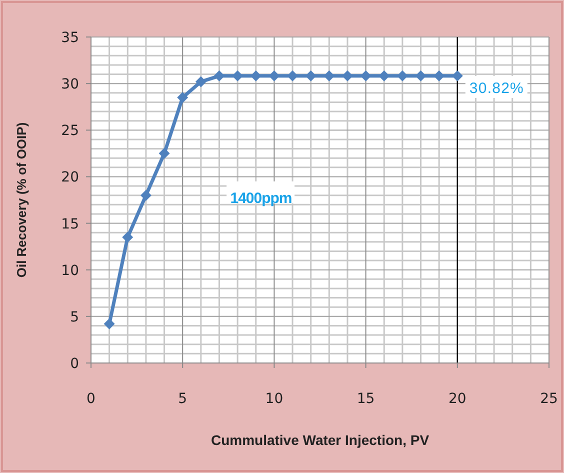 This screenshot has width=564, height=473. What do you see at coordinates (549, 399) in the screenshot?
I see `x-tick-label: 25` at bounding box center [549, 399].